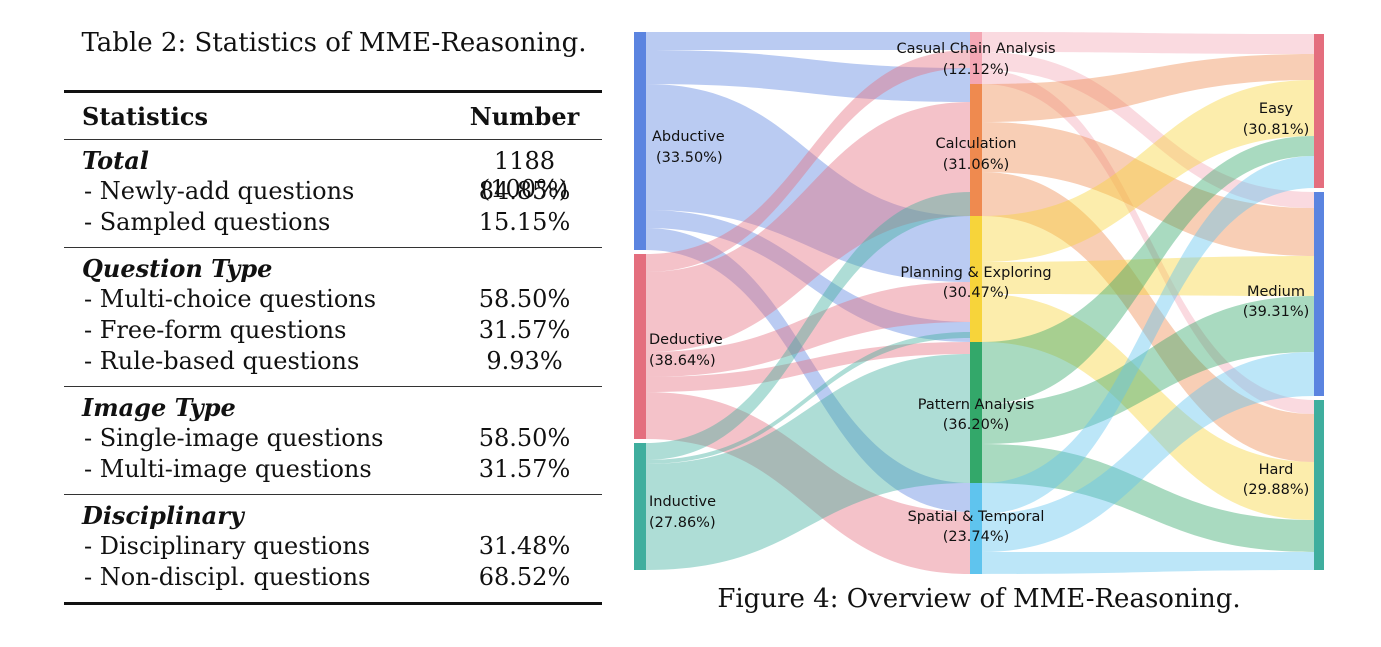 The image size is (1381, 647). What do you see at coordinates (1319, 294) in the screenshot?
I see `node-bar-medium` at bounding box center [1319, 294].